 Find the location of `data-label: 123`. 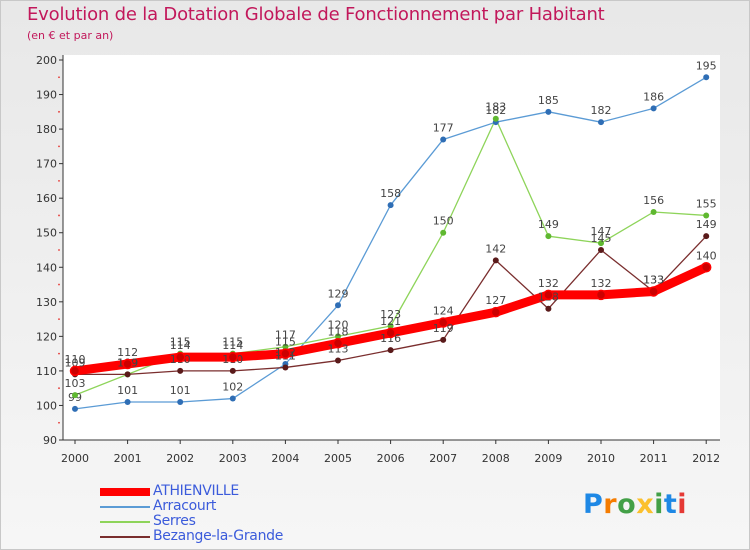

data-label: 123 is located at coordinates (390, 314).